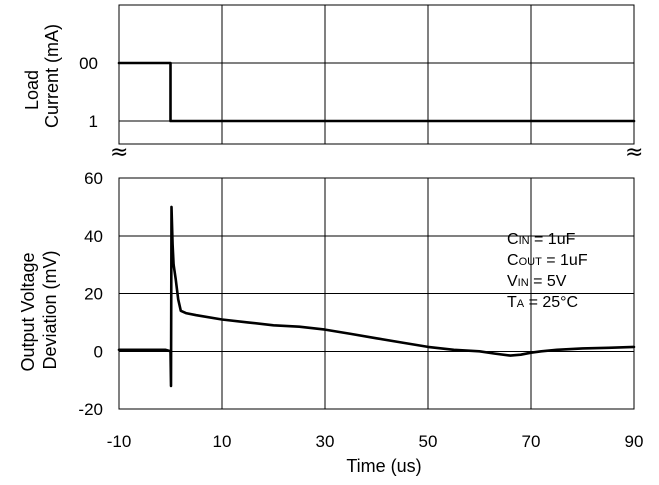  What do you see at coordinates (93, 178) in the screenshot?
I see `y-tick-label: 60` at bounding box center [93, 178].